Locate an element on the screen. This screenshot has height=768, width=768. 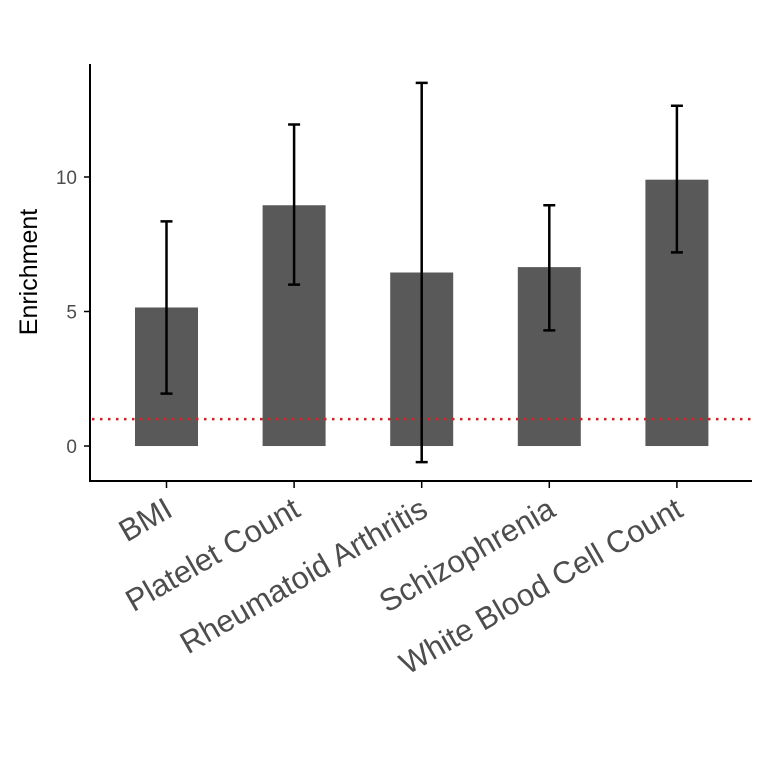
y-axis-label: Enrichment is located at coordinates (29, 272).